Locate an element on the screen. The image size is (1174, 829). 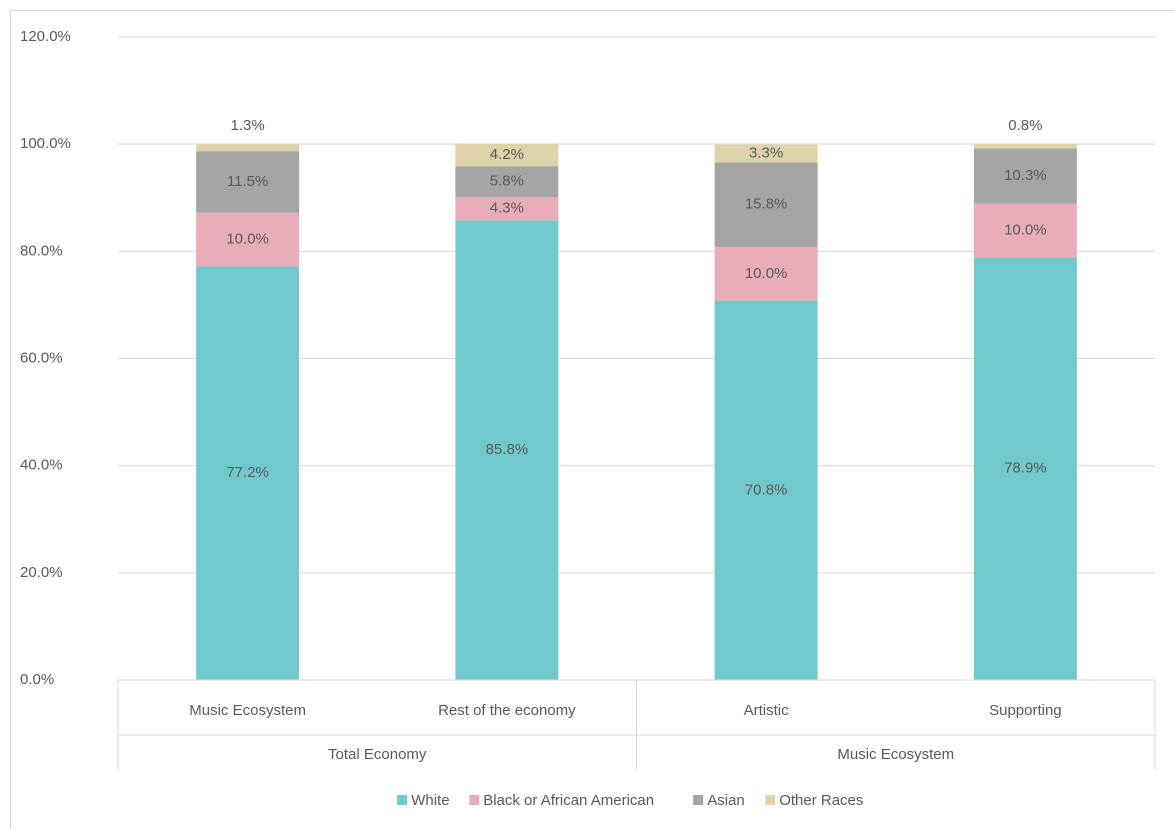
x-tick-label: Supporting is located at coordinates (1025, 710).